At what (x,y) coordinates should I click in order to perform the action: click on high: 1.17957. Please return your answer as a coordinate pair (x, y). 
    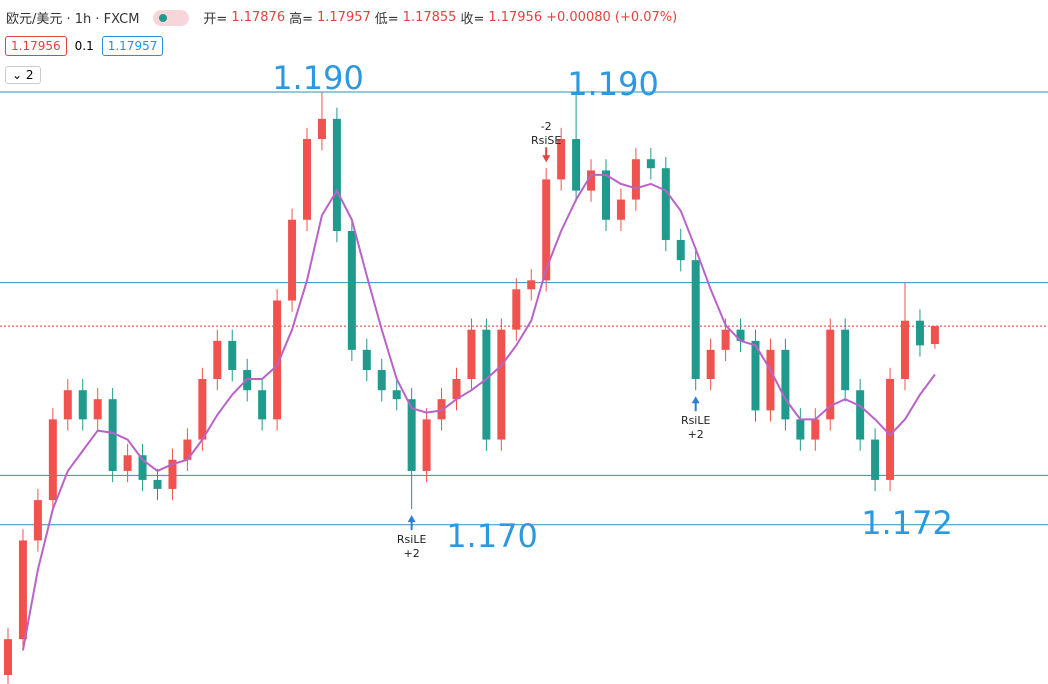
    Looking at the image, I should click on (344, 17).